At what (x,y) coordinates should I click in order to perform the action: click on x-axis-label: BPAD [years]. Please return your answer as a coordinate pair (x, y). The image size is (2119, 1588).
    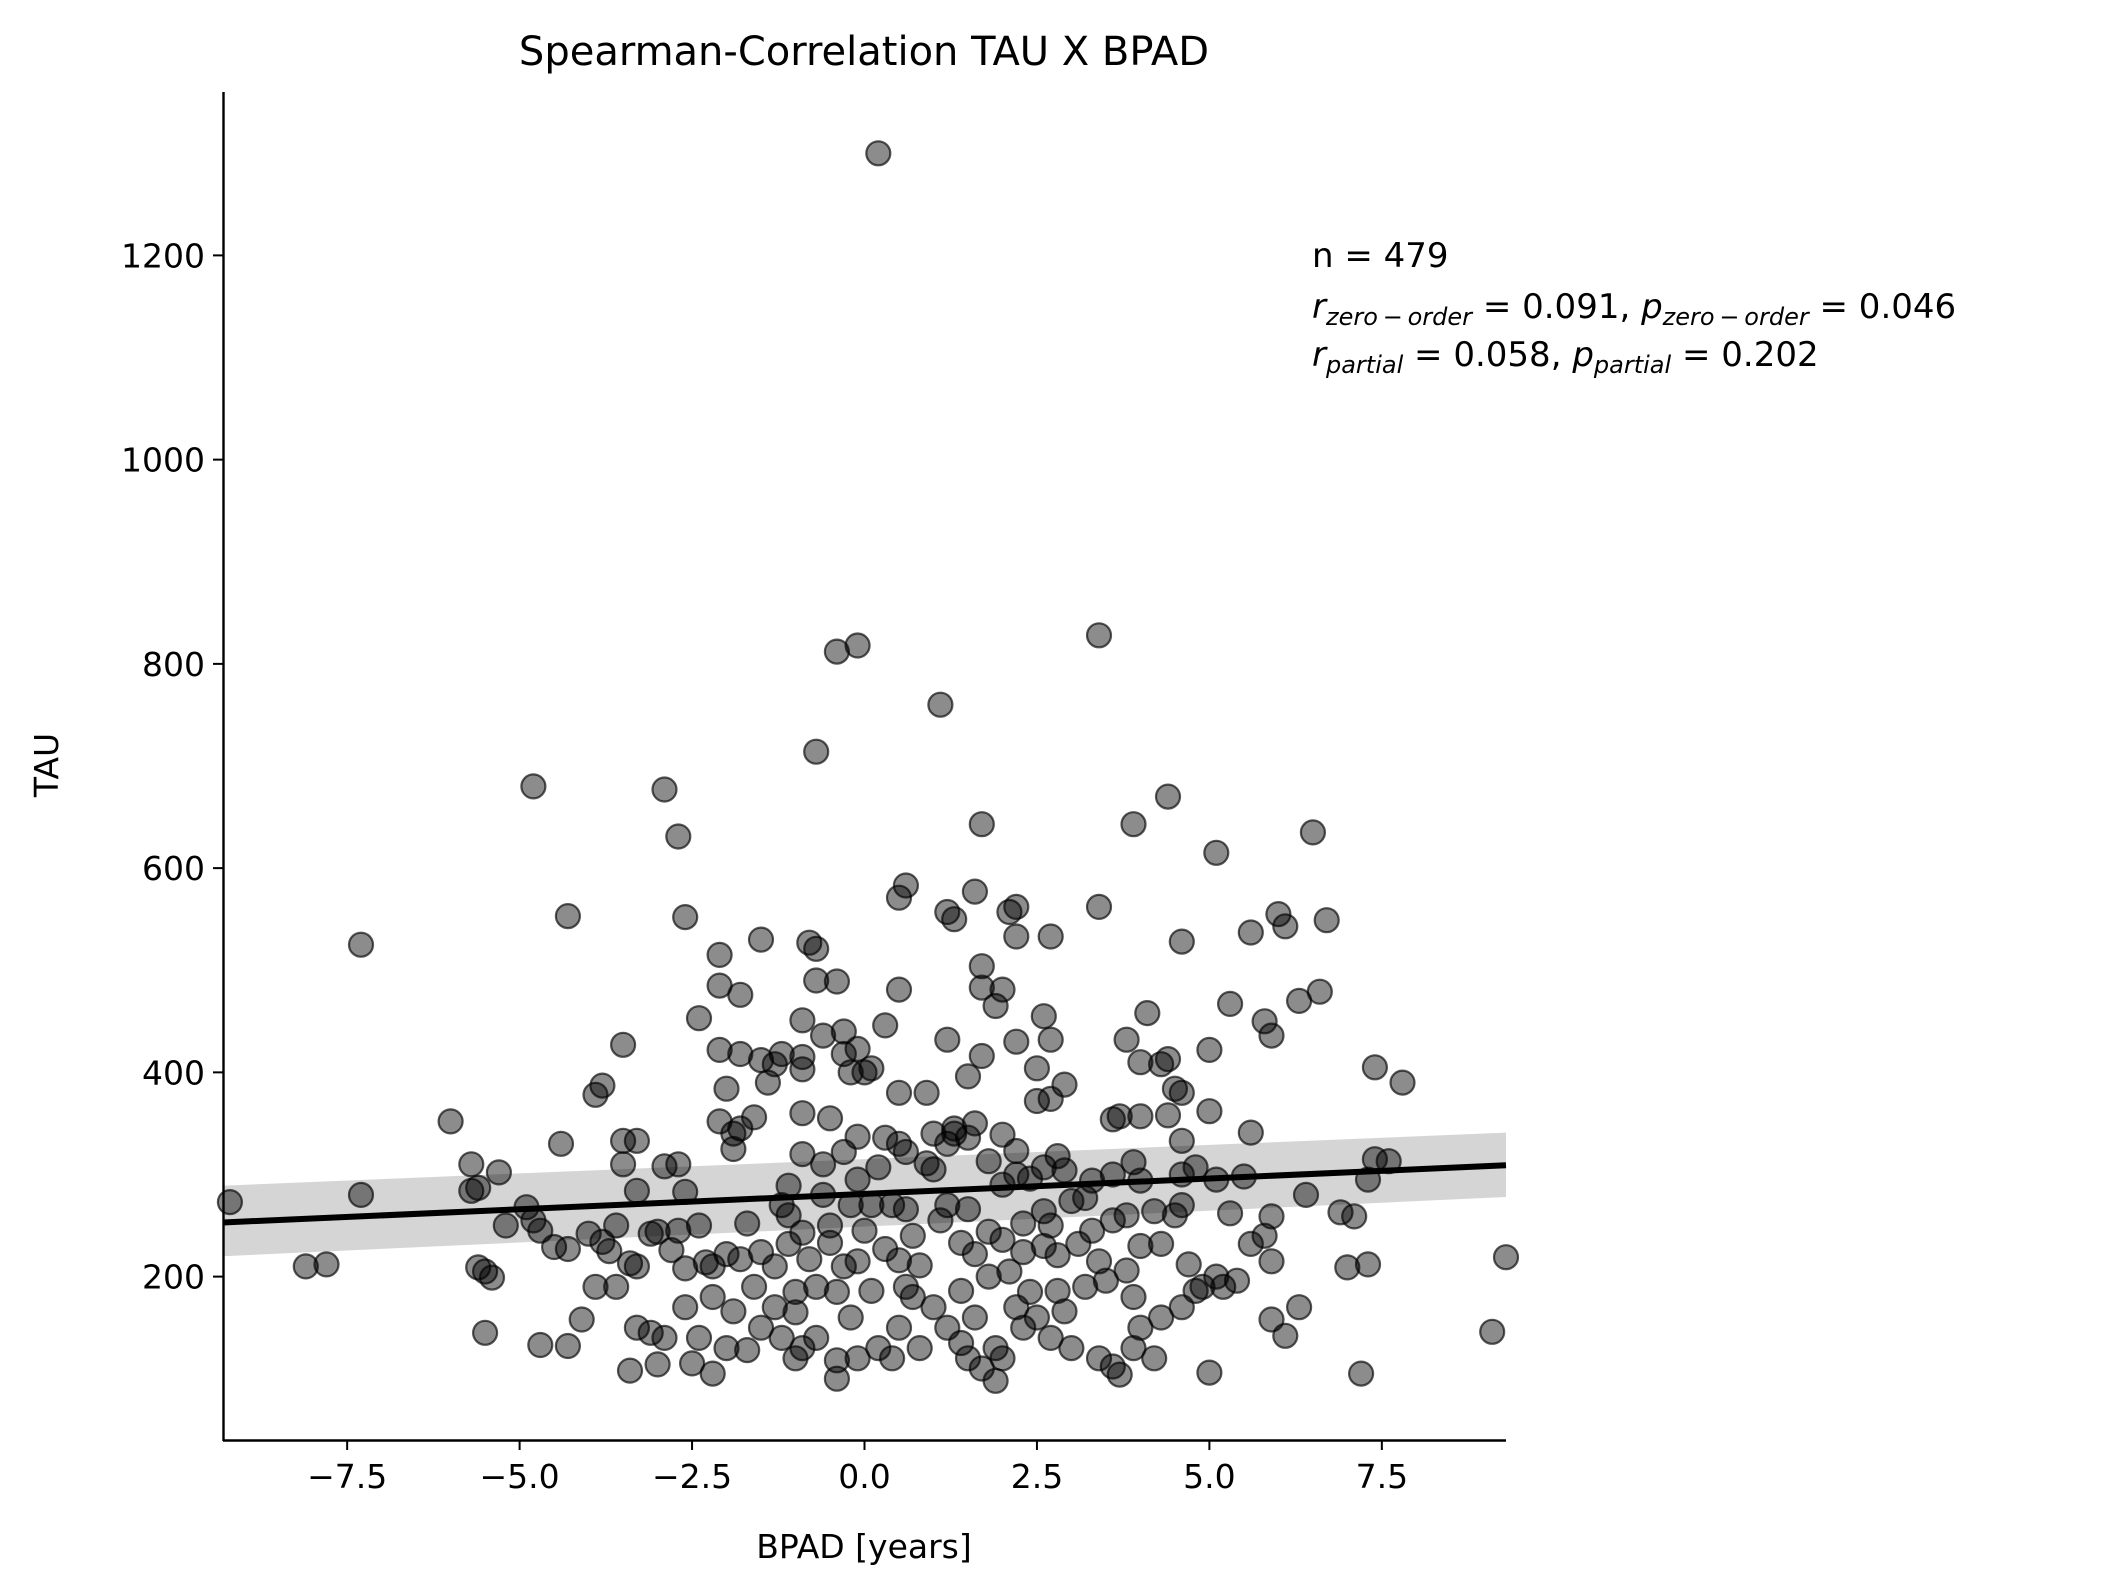
    Looking at the image, I should click on (863, 1546).